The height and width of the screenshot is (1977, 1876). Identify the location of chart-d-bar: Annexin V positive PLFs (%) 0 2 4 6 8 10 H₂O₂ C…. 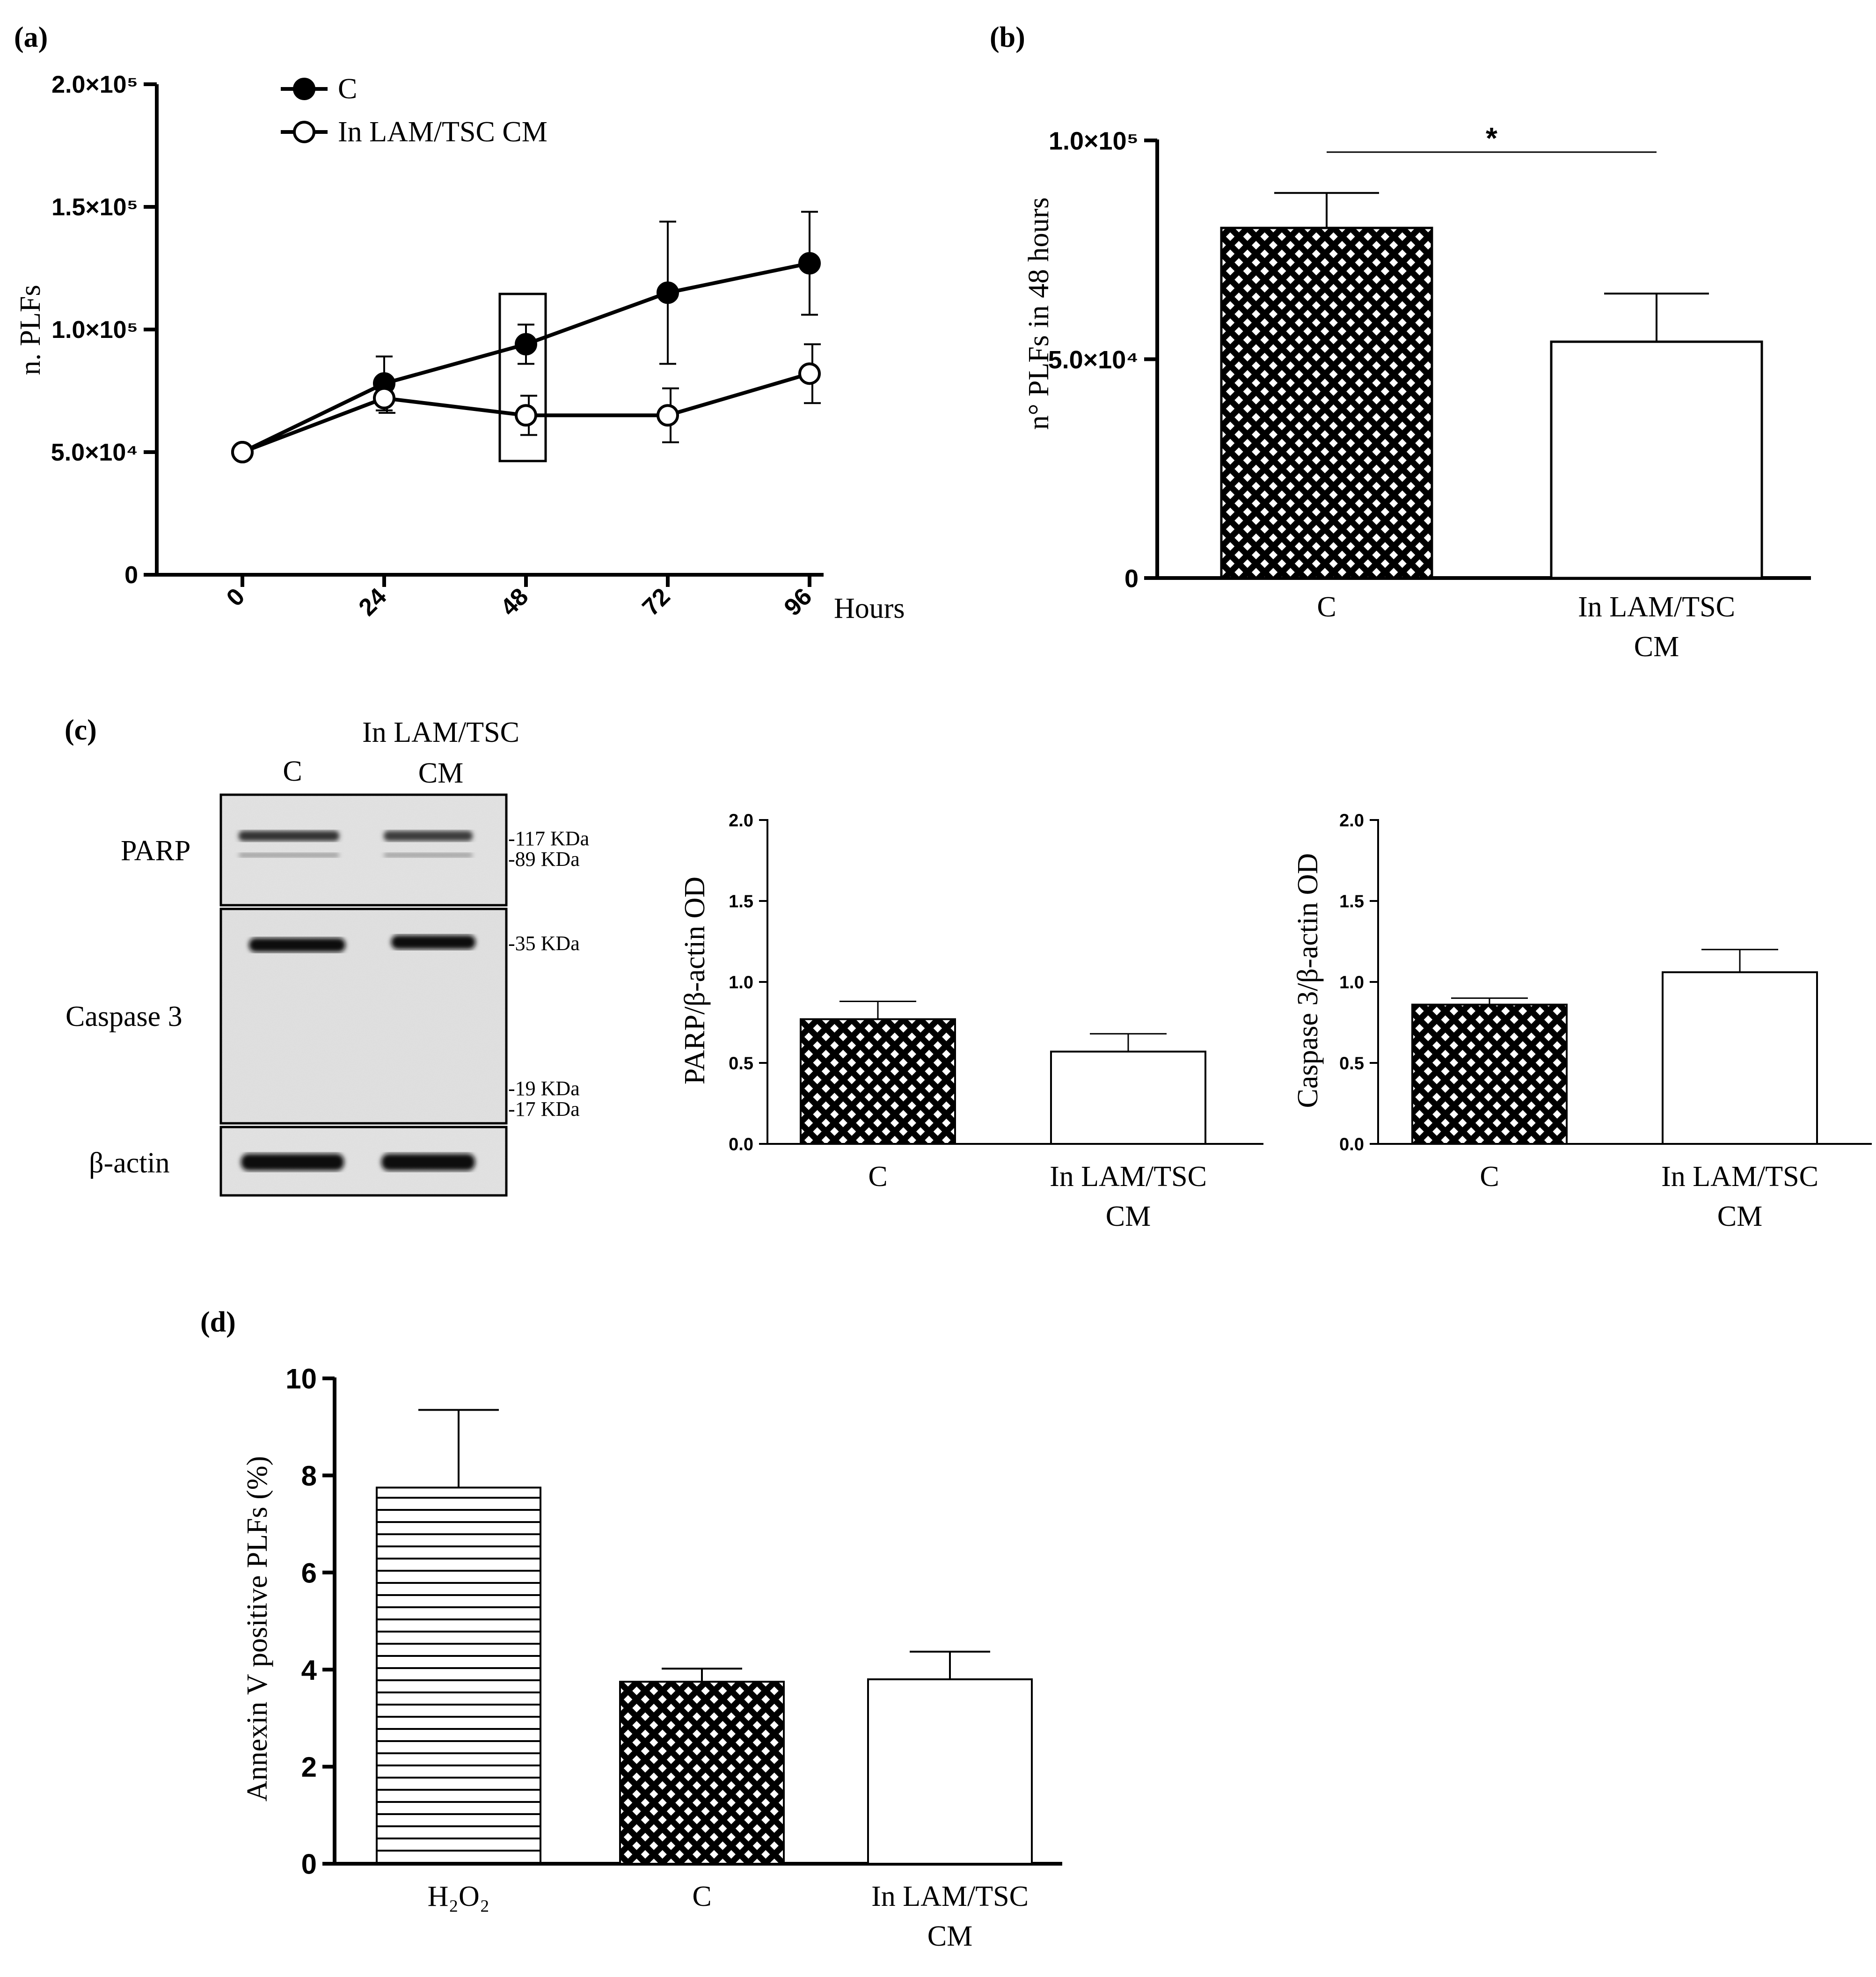
(652, 1657).